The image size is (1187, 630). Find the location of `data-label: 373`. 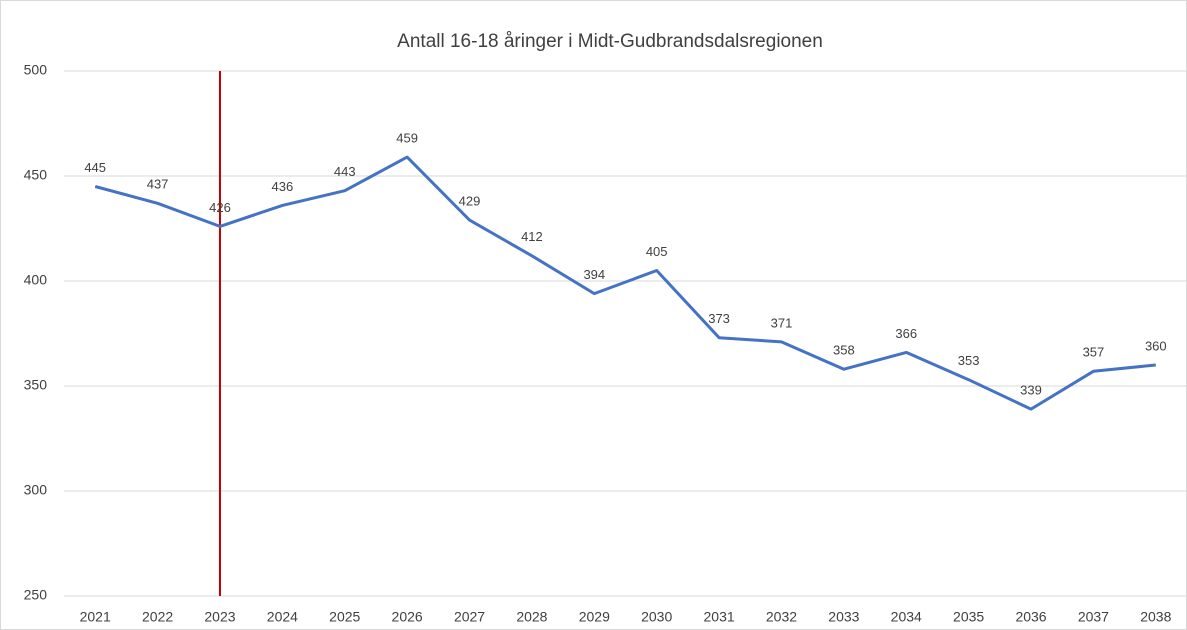

data-label: 373 is located at coordinates (719, 318).